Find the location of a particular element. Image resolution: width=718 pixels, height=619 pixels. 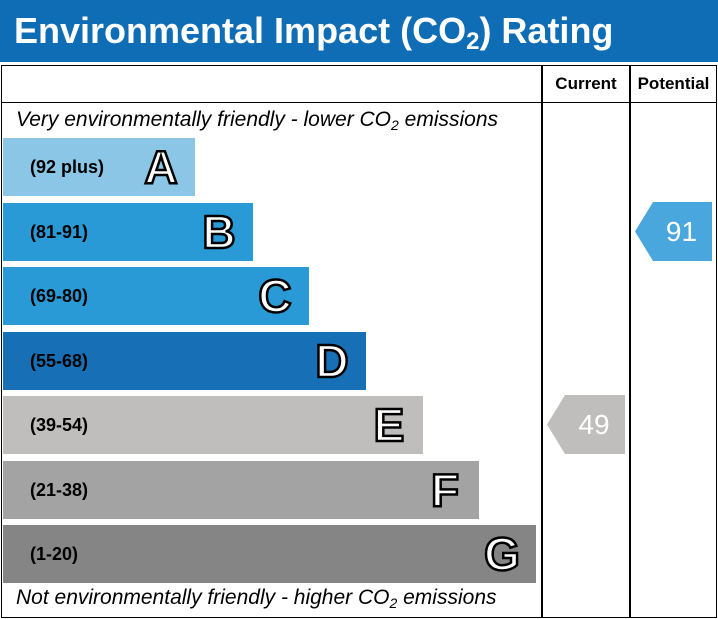

current-column-header: Current is located at coordinates (586, 83).